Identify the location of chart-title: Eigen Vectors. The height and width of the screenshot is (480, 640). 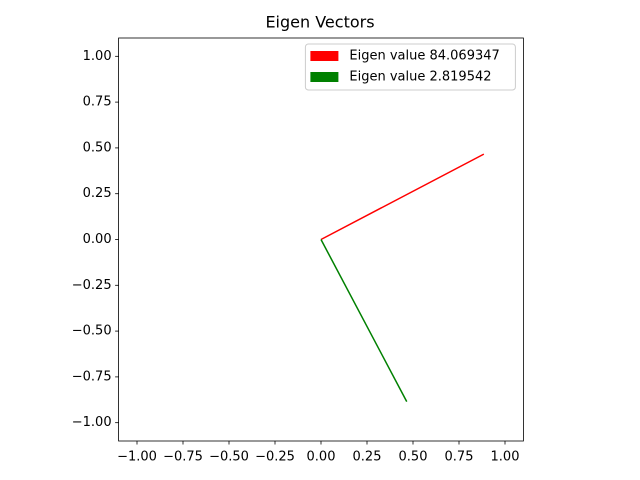
(319, 22).